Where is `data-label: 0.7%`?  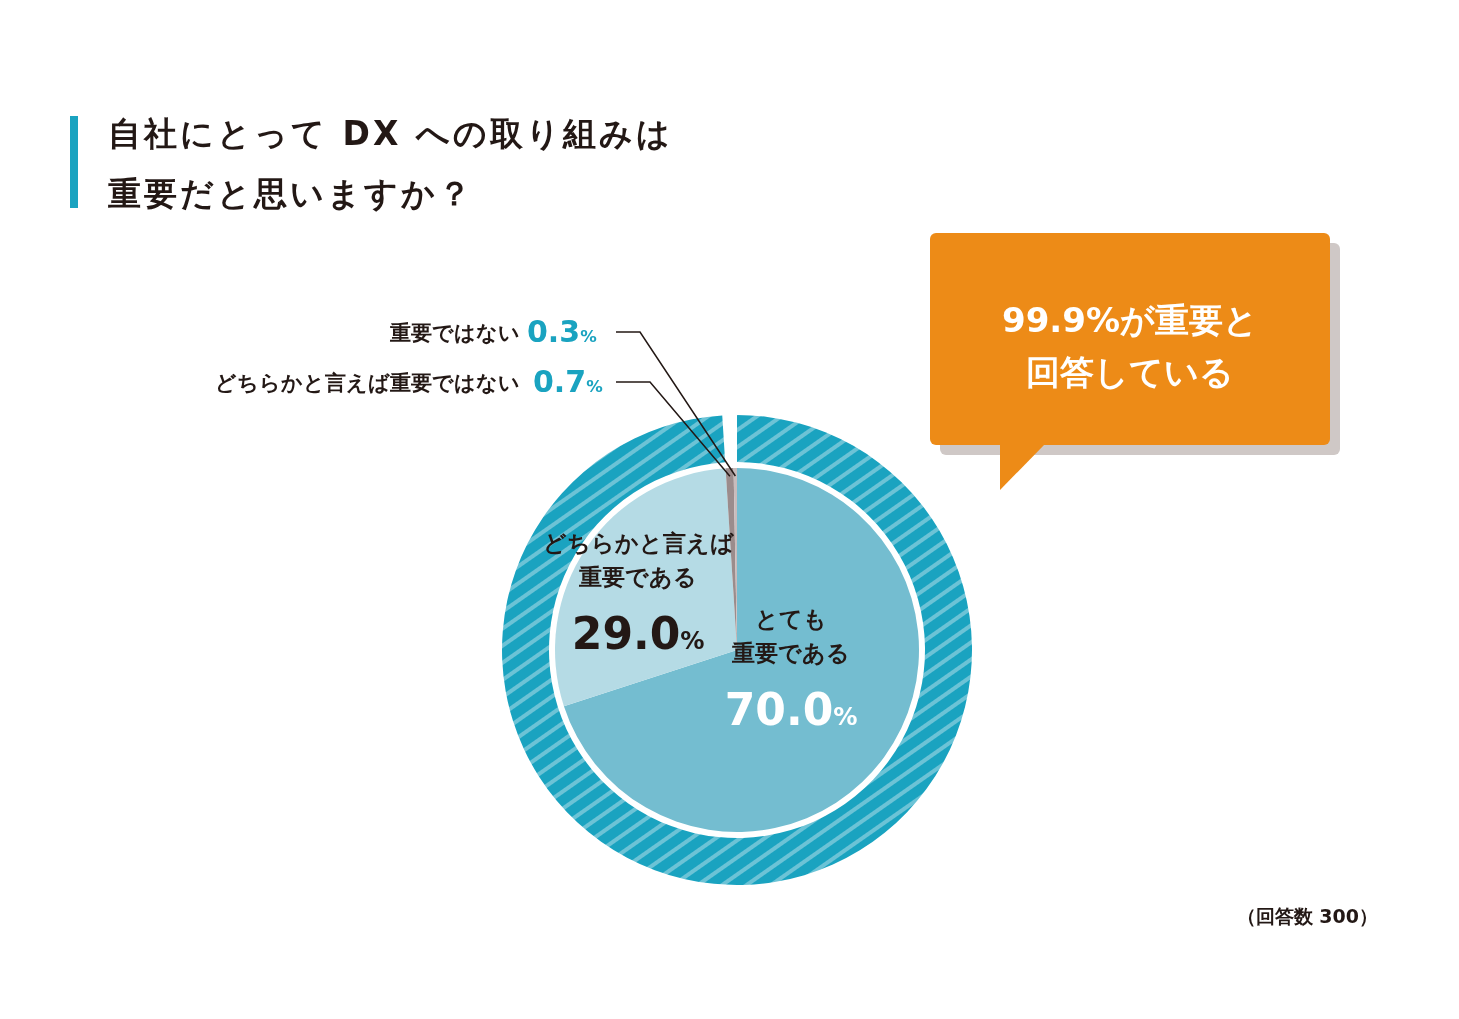
data-label: 0.7% is located at coordinates (568, 381).